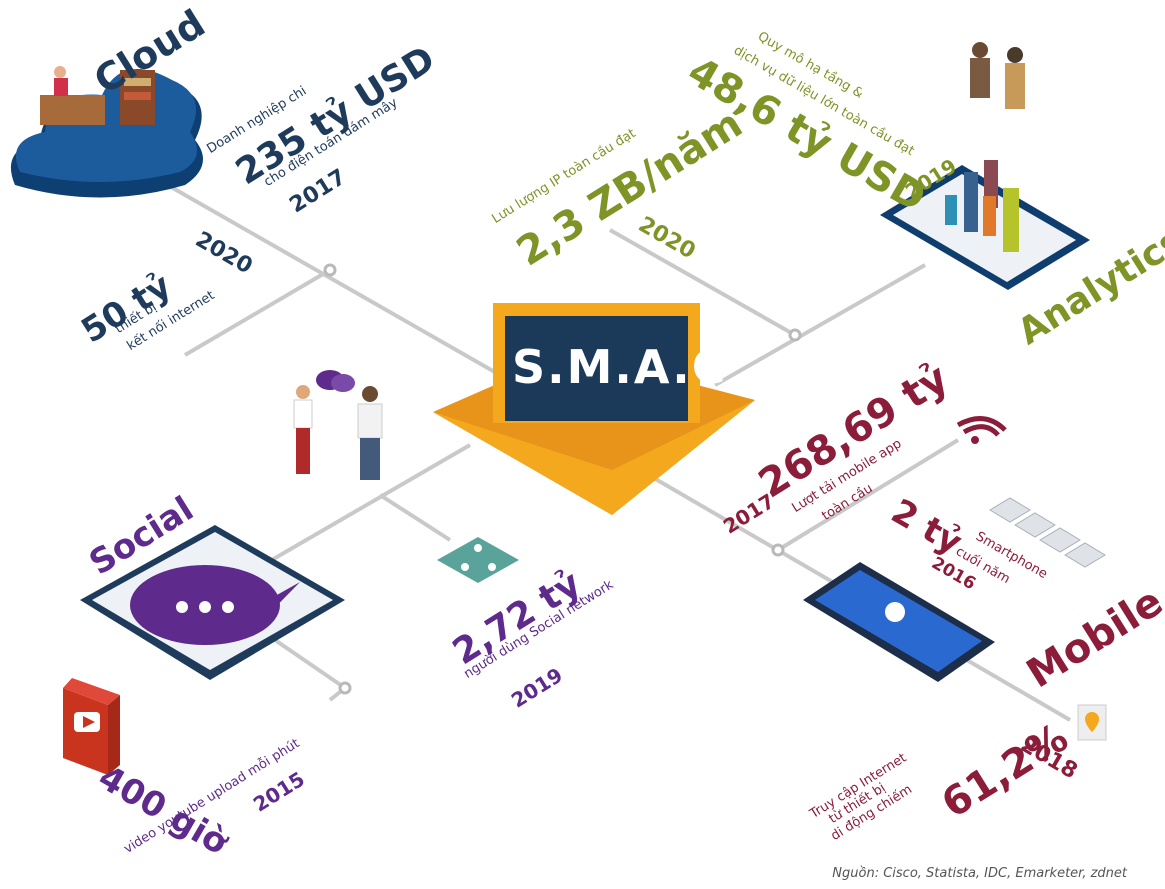 The image size is (1165, 889). What do you see at coordinates (212, 602) in the screenshot?
I see `social-tablet-illustration` at bounding box center [212, 602].